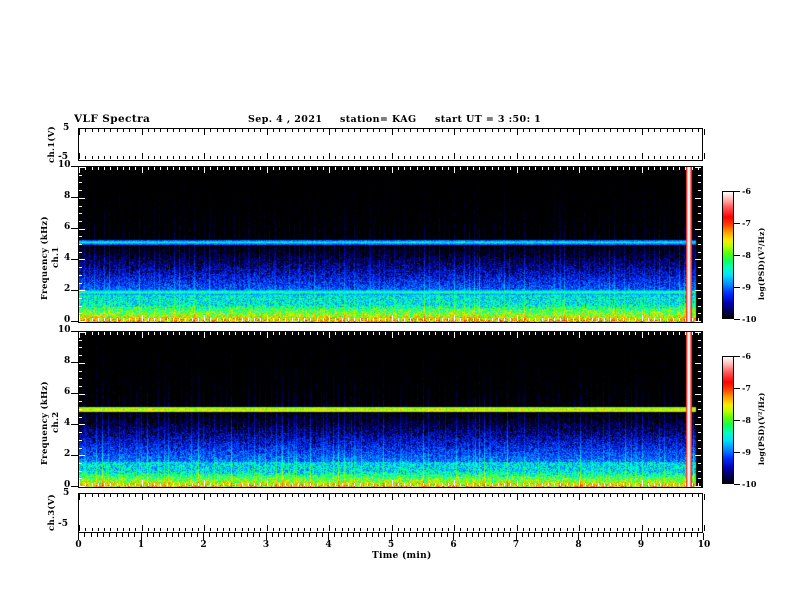 The width and height of the screenshot is (792, 612). I want to click on ch1-freq-tick-8: 8, so click(67, 196).